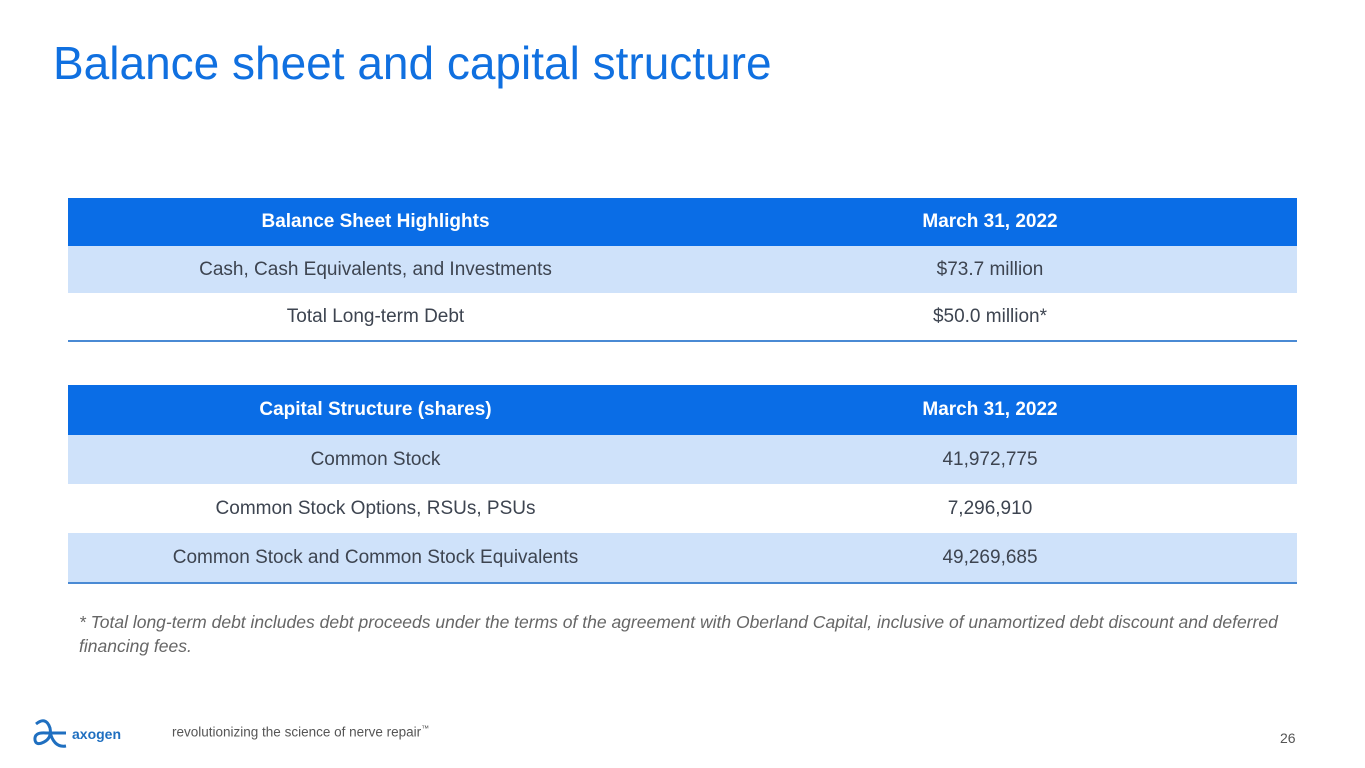  I want to click on logo-text: axogen, so click(97, 734).